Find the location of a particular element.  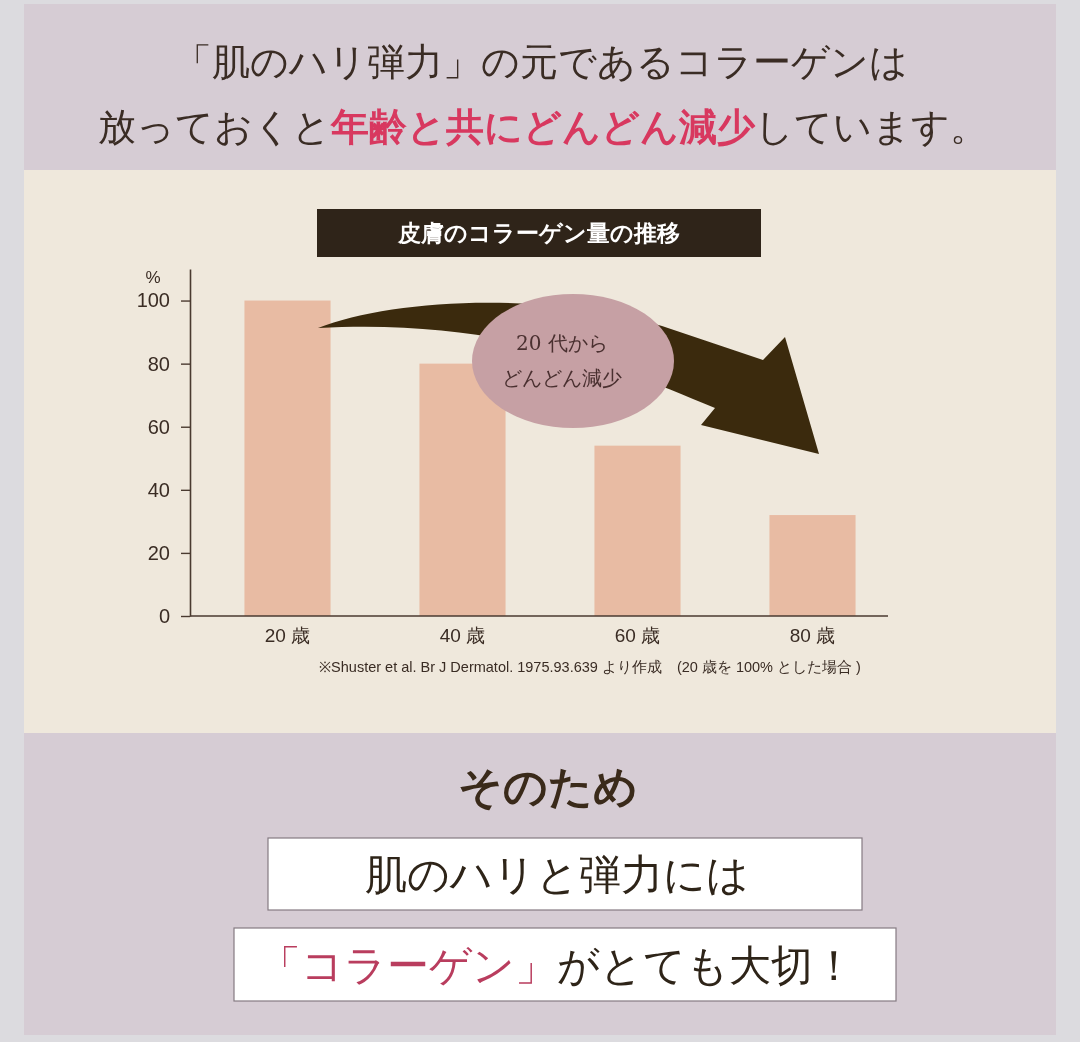

y-tick-label: 0 is located at coordinates (164, 615).